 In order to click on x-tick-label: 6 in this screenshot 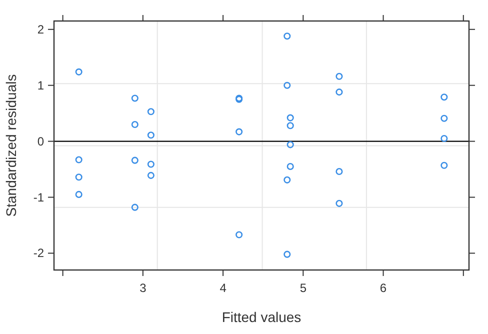, I will do `click(383, 288)`.